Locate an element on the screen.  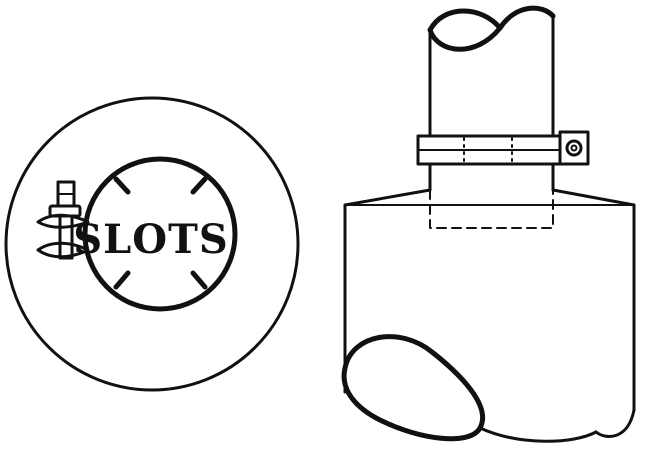
slot-mark-bottom-right is located at coordinates (199, 280).